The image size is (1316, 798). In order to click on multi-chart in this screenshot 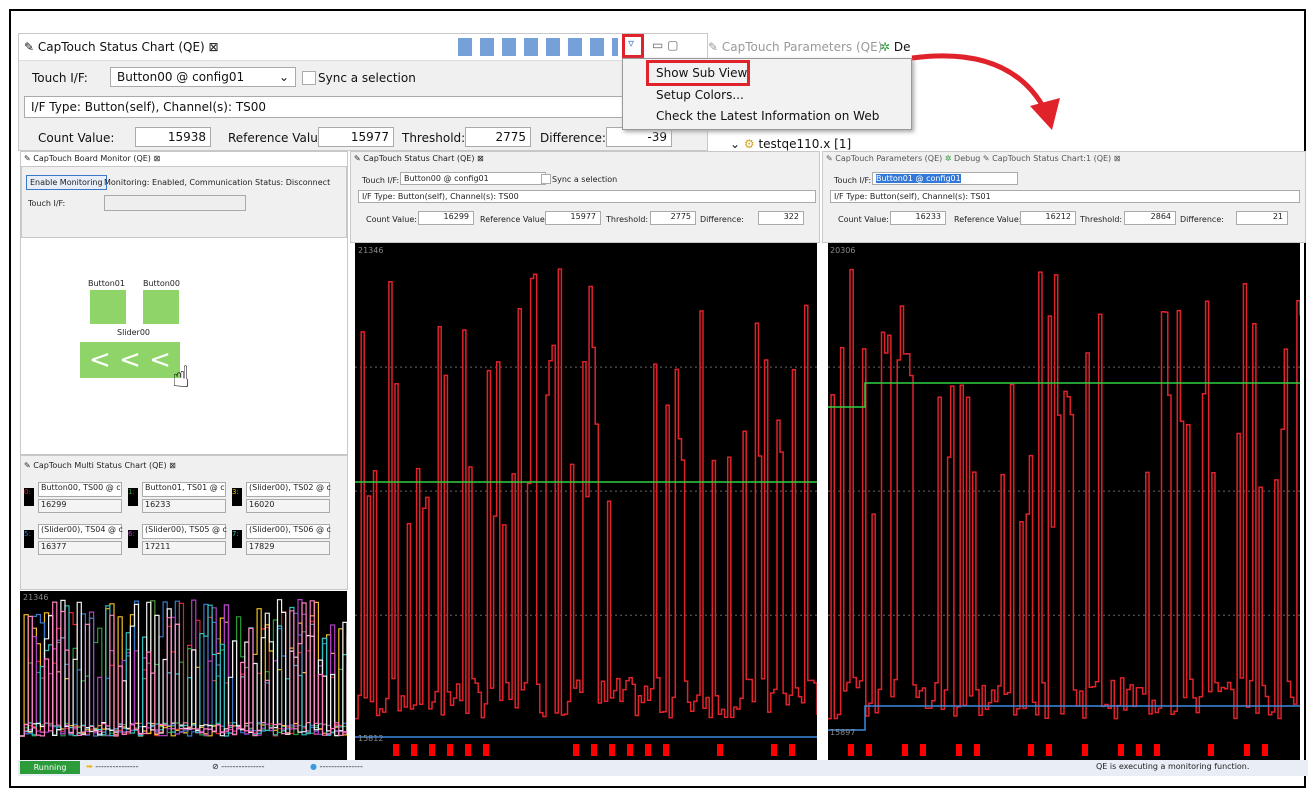, I will do `click(183, 675)`.